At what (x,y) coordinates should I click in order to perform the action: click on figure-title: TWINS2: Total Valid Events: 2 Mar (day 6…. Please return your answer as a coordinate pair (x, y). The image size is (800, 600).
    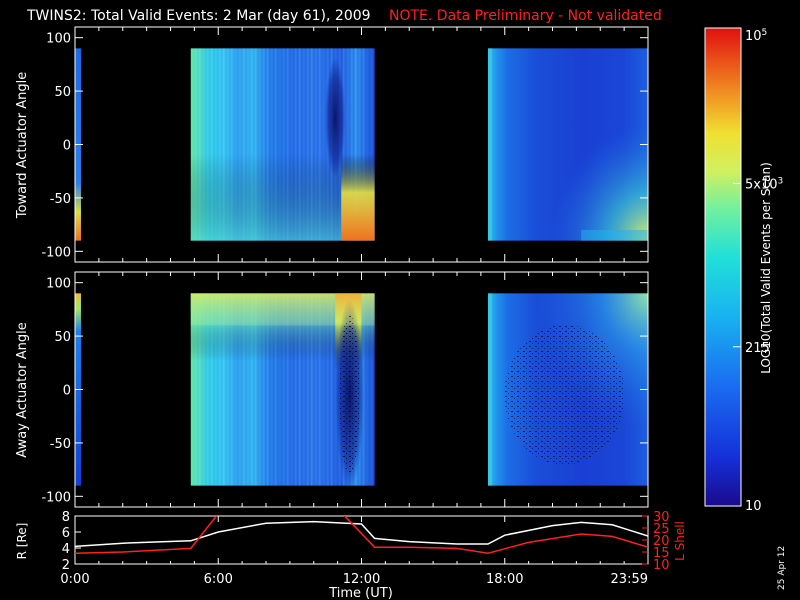
    Looking at the image, I should click on (344, 16).